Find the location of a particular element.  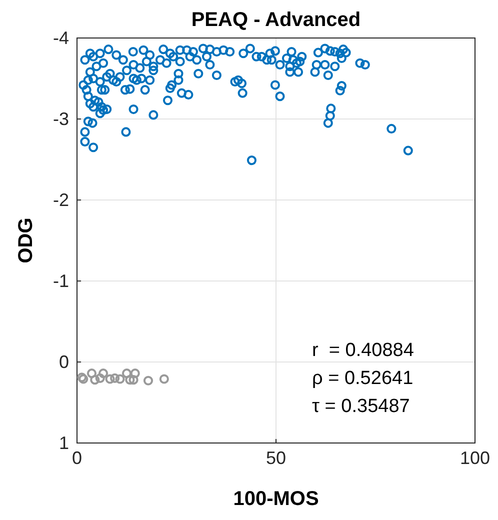

x-tick-label: 100 is located at coordinates (475, 458).